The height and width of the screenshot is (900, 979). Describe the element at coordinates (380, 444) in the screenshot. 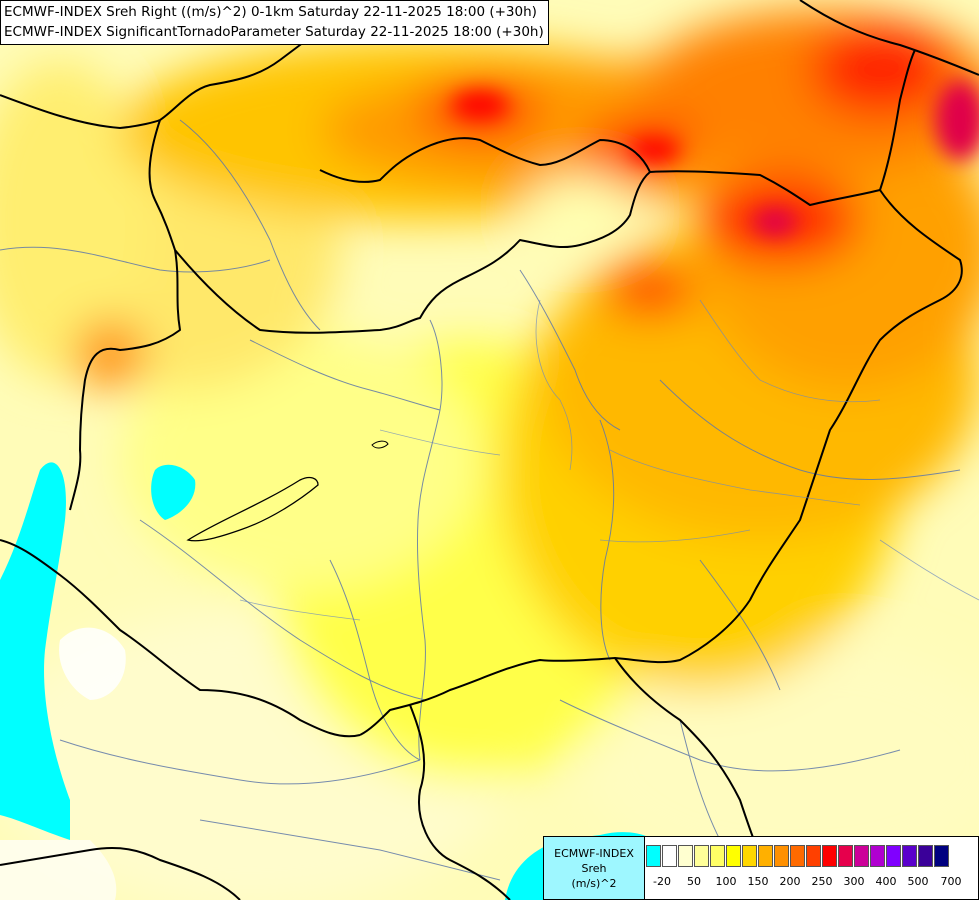

I see `small-lake-outline` at that location.